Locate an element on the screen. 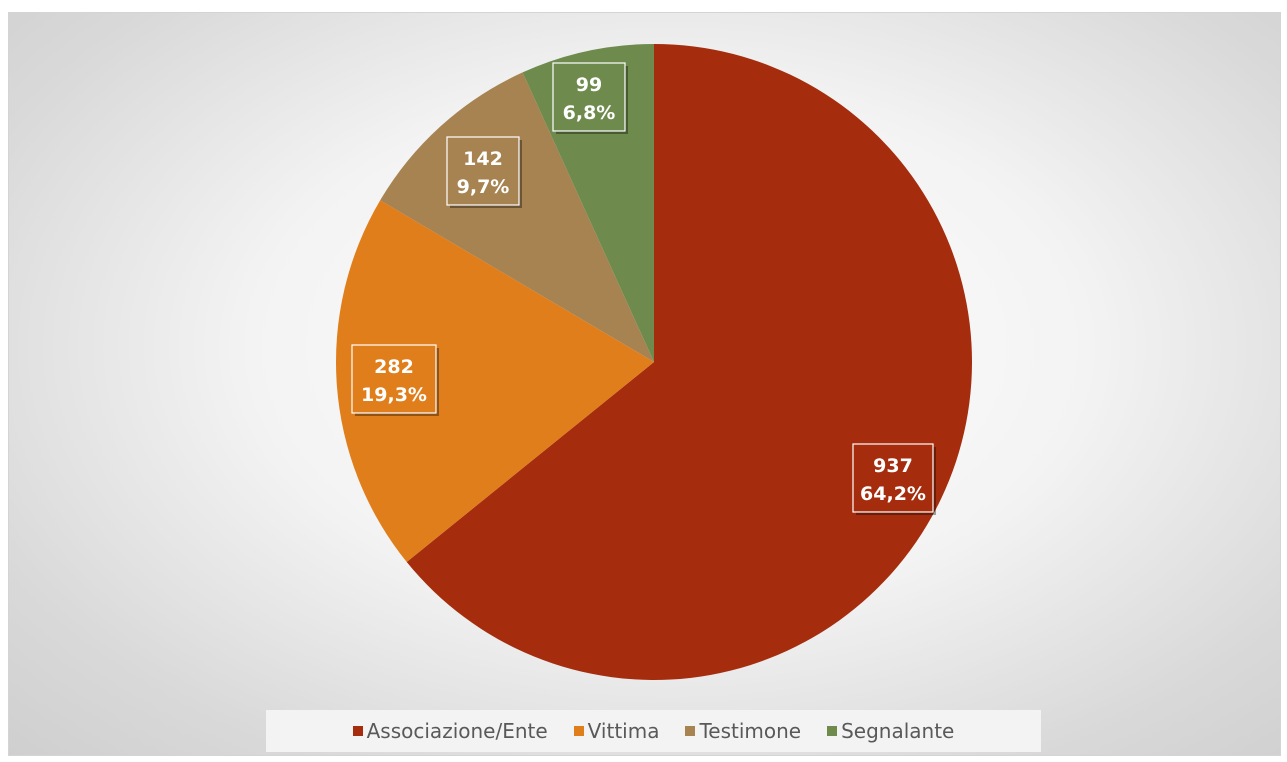 The width and height of the screenshot is (1287, 762). legend-item-testimone: Testimone is located at coordinates (743, 731).